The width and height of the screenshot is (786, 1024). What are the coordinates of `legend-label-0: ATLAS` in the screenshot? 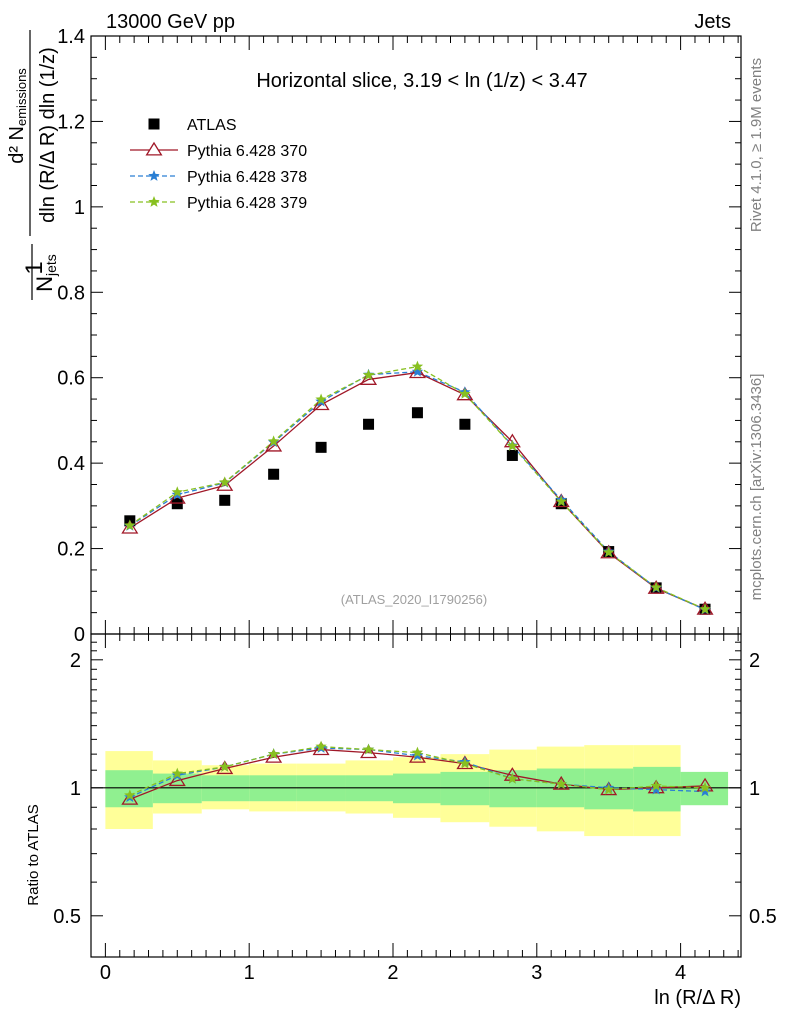 It's located at (212, 125).